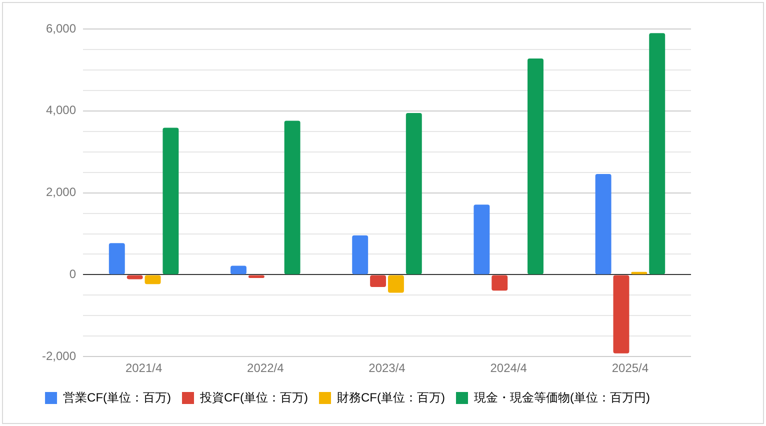  I want to click on x-tick-label: 2024/4, so click(509, 368).